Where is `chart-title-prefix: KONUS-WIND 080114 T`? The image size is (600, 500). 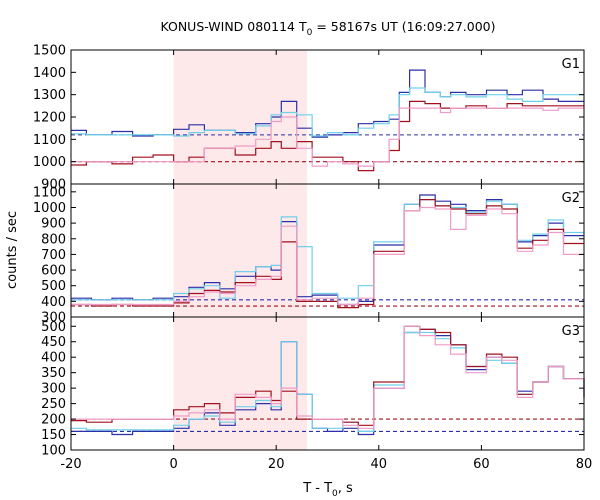 chart-title-prefix: KONUS-WIND 080114 T is located at coordinates (233, 26).